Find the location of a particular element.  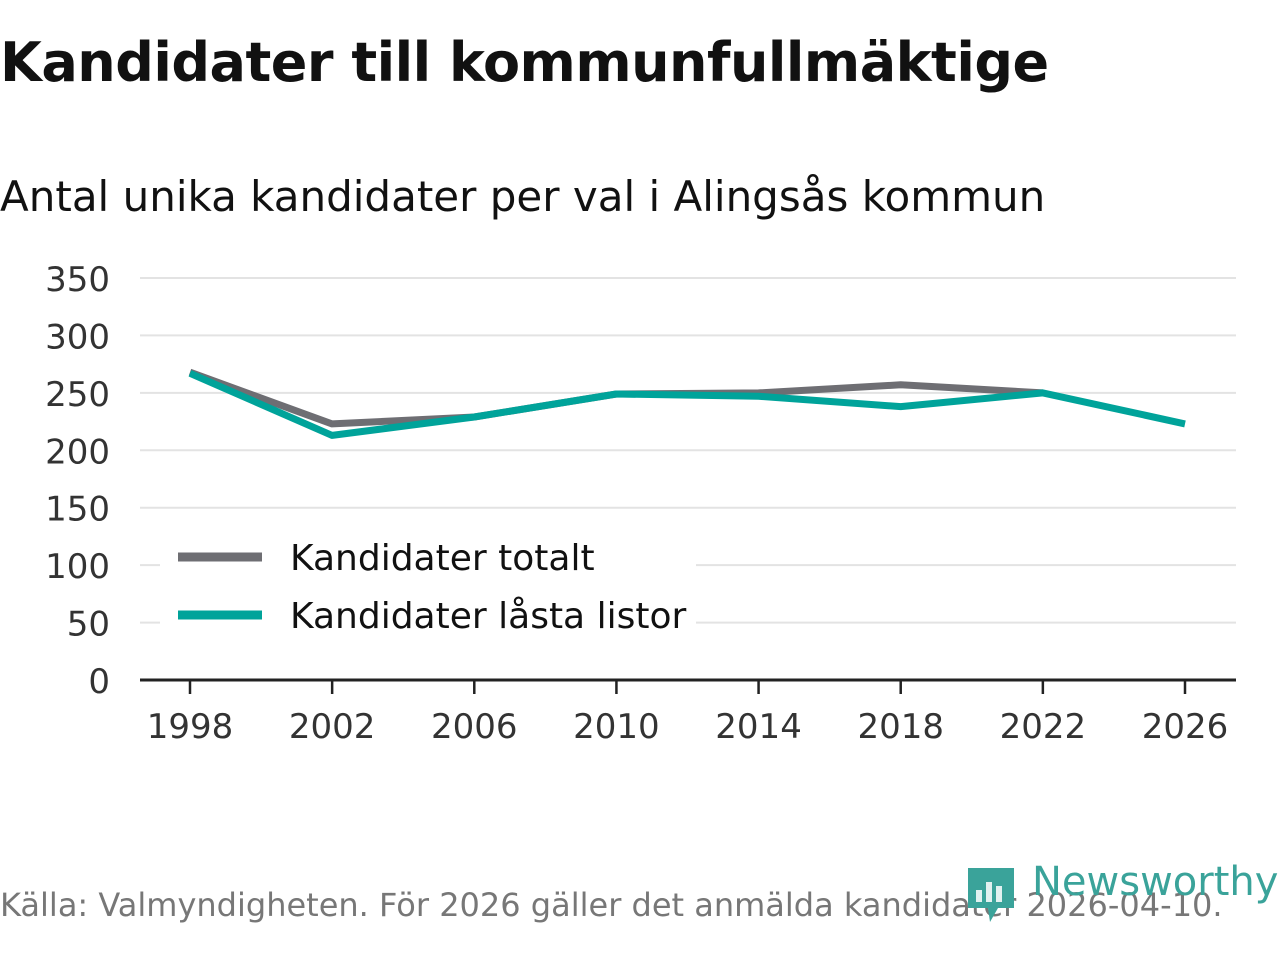

x-tick-label: 1998 is located at coordinates (190, 727).